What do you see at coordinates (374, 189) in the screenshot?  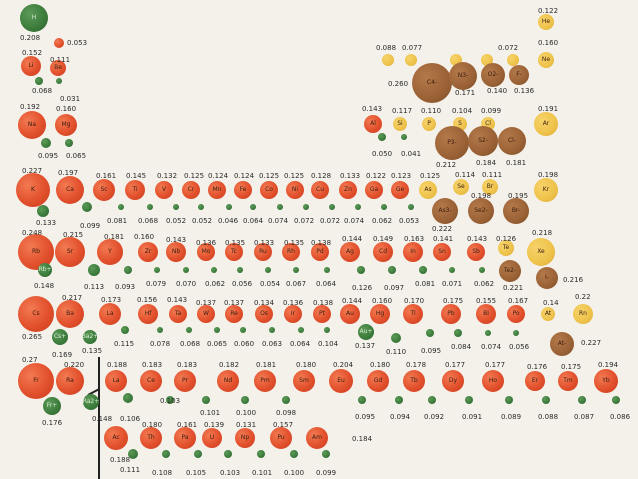 I see `symbol-label: Ga` at bounding box center [374, 189].